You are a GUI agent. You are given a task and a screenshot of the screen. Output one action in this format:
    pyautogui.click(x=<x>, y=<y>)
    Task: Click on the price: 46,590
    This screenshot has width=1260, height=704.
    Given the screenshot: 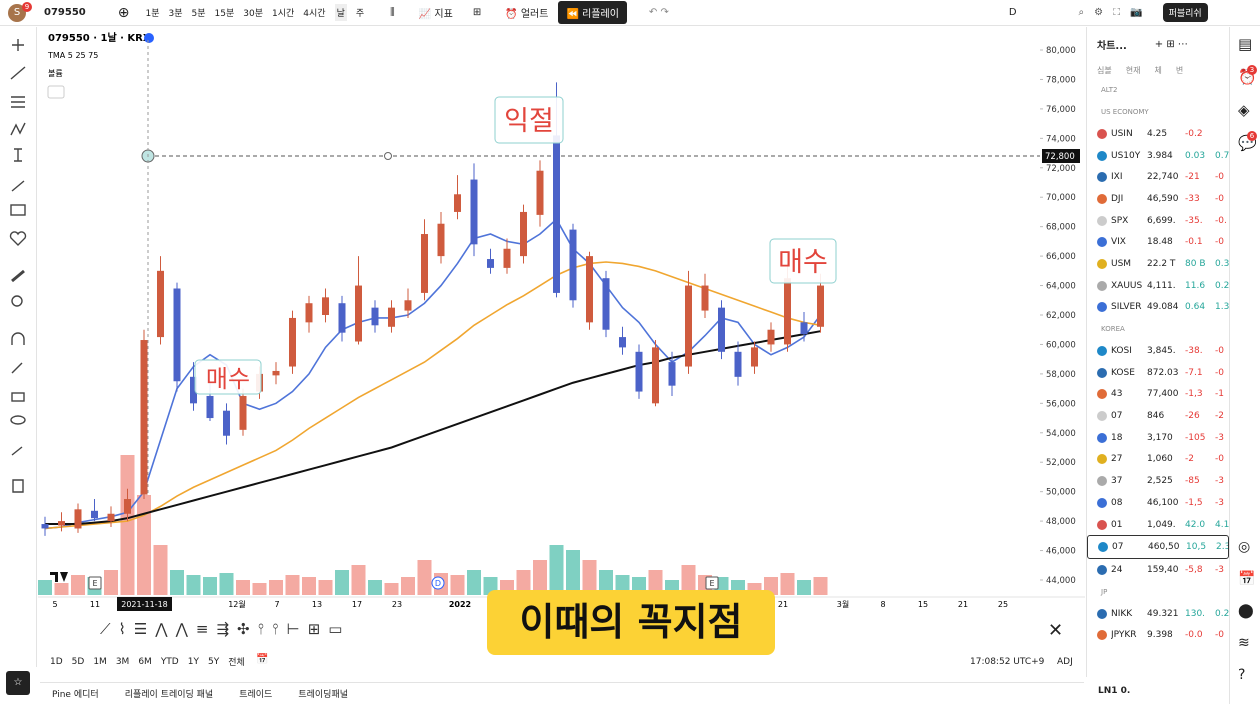 What is the action you would take?
    pyautogui.click(x=1163, y=198)
    